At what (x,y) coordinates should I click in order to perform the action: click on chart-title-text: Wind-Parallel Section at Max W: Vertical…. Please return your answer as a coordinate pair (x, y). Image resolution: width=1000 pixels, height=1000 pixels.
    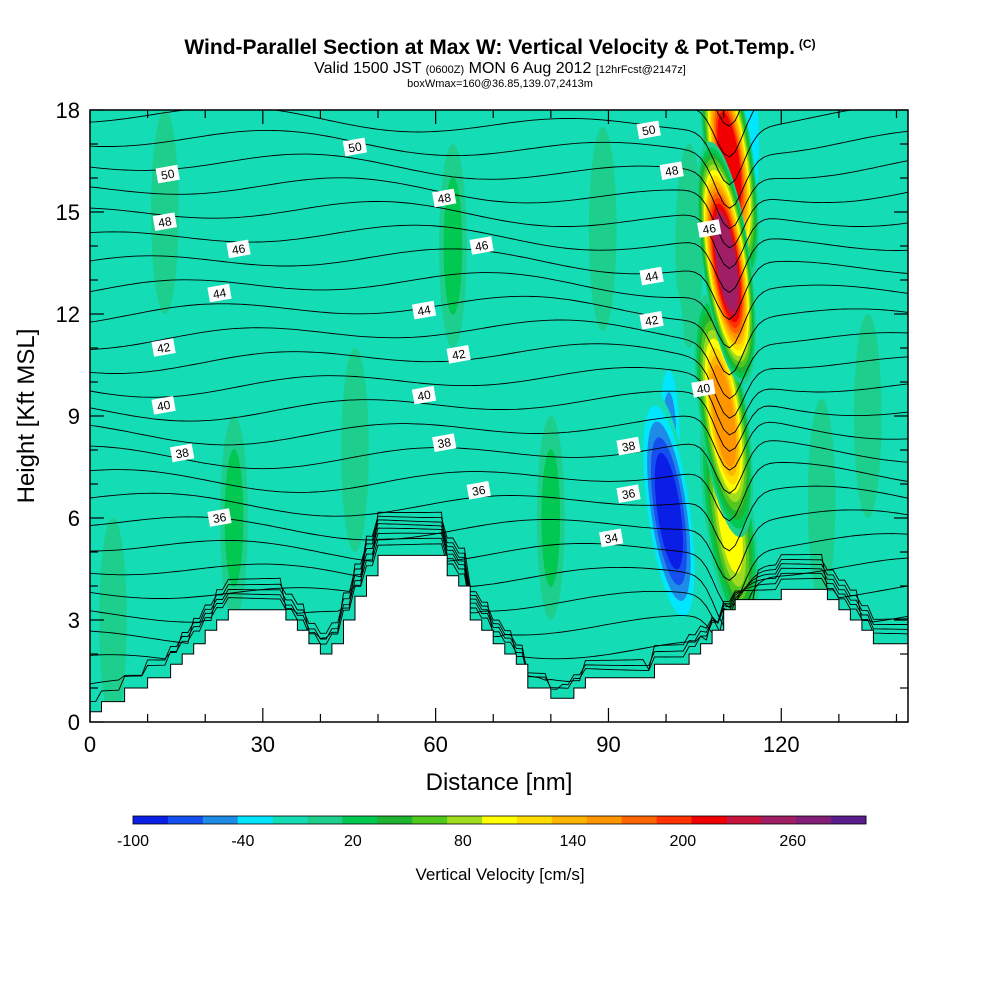
    Looking at the image, I should click on (489, 47).